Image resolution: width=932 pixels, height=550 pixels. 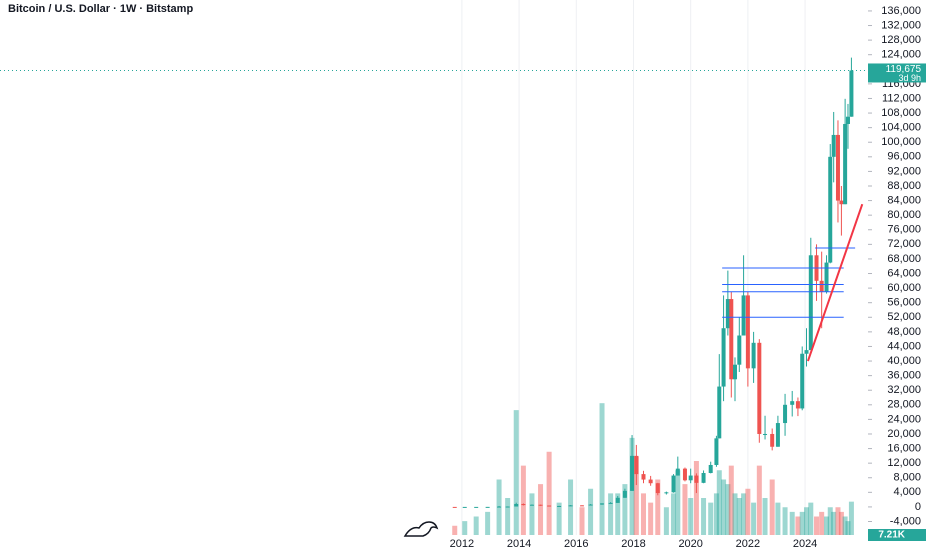 I want to click on y-tick-label: 64,000, so click(x=904, y=273).